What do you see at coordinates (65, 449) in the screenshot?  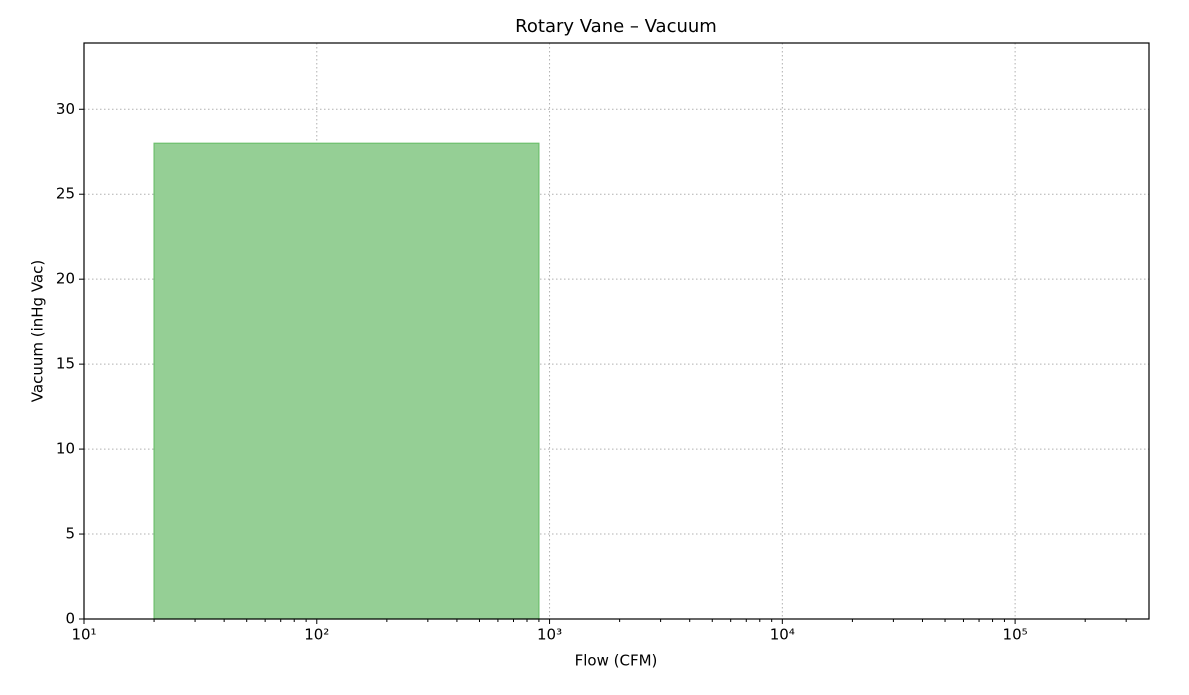 I see `y-tick-label: 10` at bounding box center [65, 449].